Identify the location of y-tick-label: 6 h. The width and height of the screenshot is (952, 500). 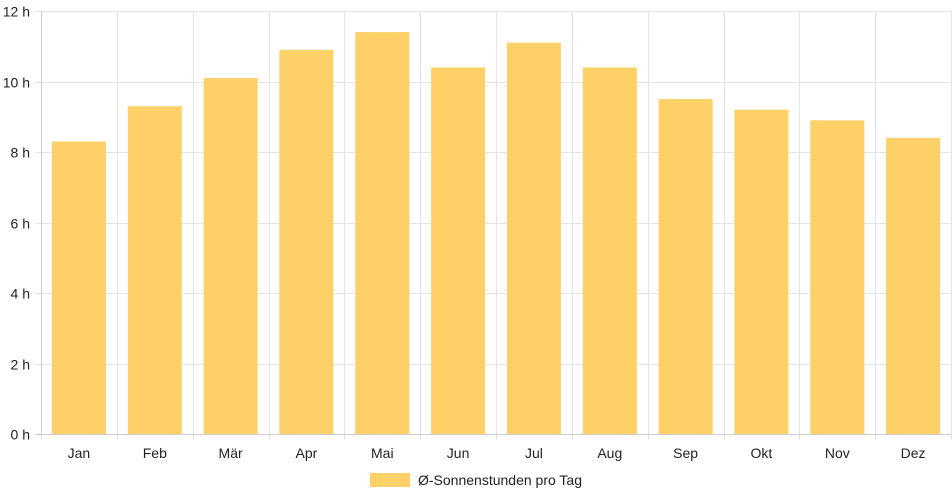
(20, 224).